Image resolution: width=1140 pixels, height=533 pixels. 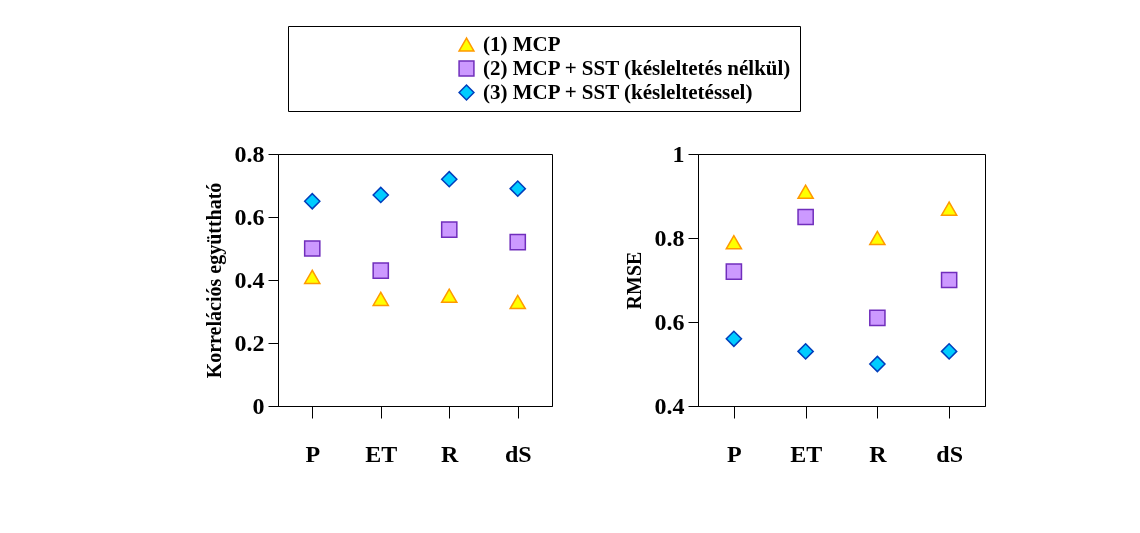 What do you see at coordinates (214, 280) in the screenshot?
I see `y-axis-title: Korrelációs együttható` at bounding box center [214, 280].